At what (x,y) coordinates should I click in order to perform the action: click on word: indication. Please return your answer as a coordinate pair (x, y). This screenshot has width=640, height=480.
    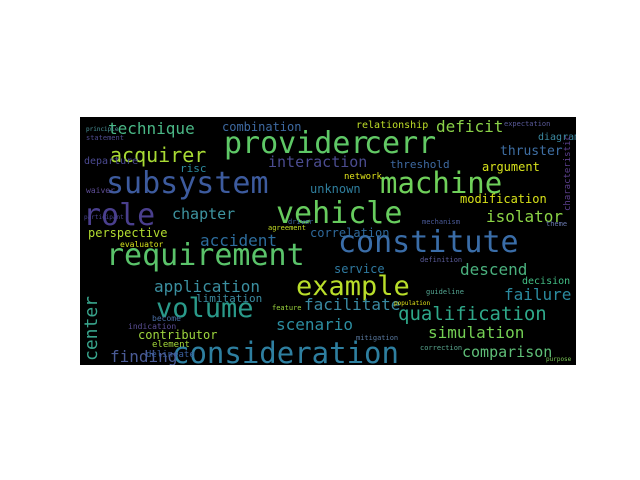
    Looking at the image, I should click on (152, 326).